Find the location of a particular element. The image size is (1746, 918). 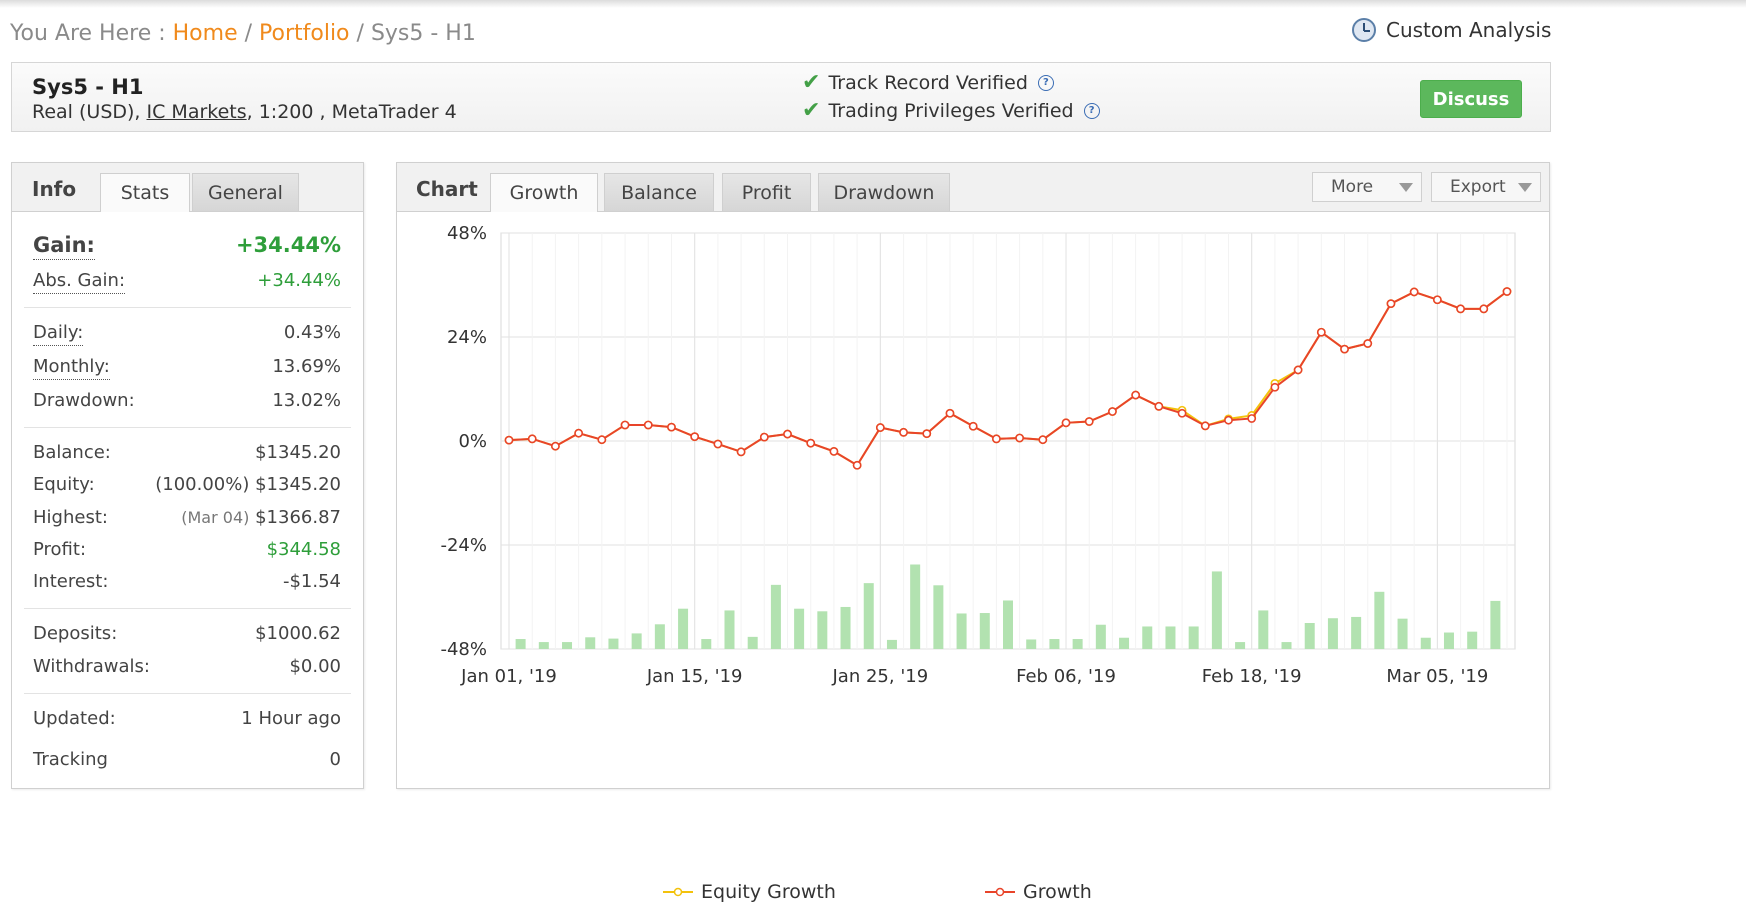

tab-general: General is located at coordinates (245, 192).